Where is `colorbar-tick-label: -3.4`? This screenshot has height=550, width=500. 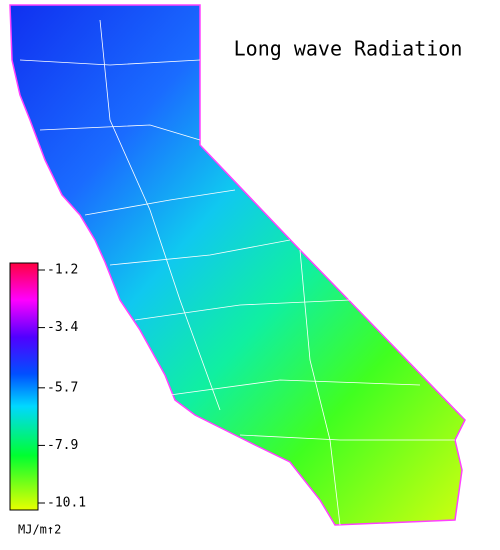 colorbar-tick-label: -3.4 is located at coordinates (62, 327).